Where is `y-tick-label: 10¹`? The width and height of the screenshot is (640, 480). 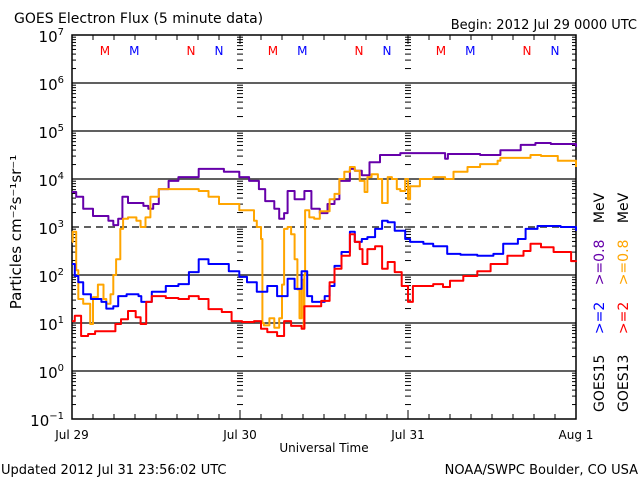
y-tick-label: 10¹ is located at coordinates (51, 324).